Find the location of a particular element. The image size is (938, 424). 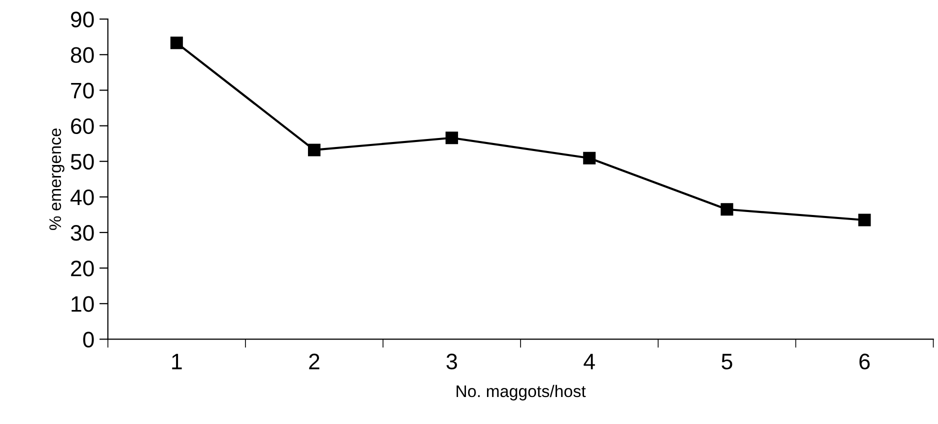

x-tick-label: 3 is located at coordinates (452, 362).